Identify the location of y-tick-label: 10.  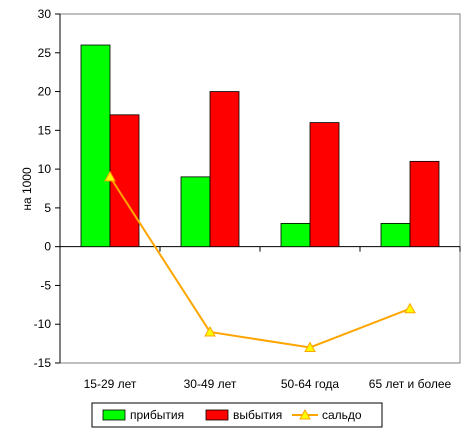
(45, 169).